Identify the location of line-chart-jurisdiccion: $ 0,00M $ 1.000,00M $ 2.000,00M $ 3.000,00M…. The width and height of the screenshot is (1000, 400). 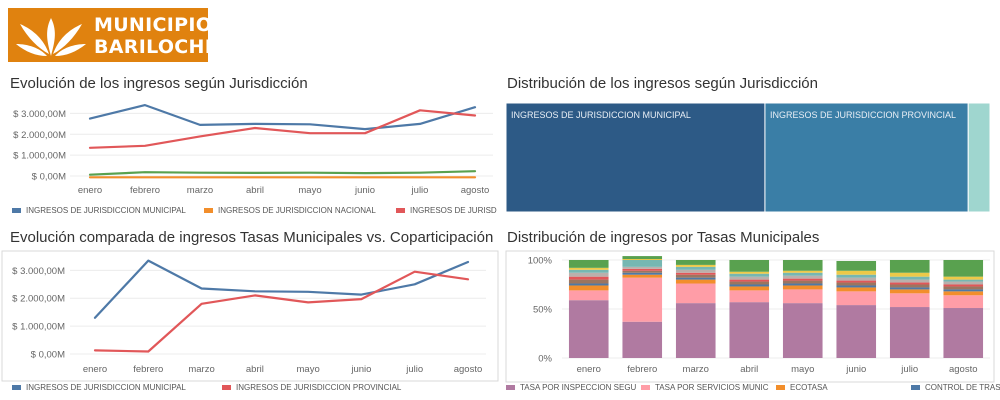
(254, 159).